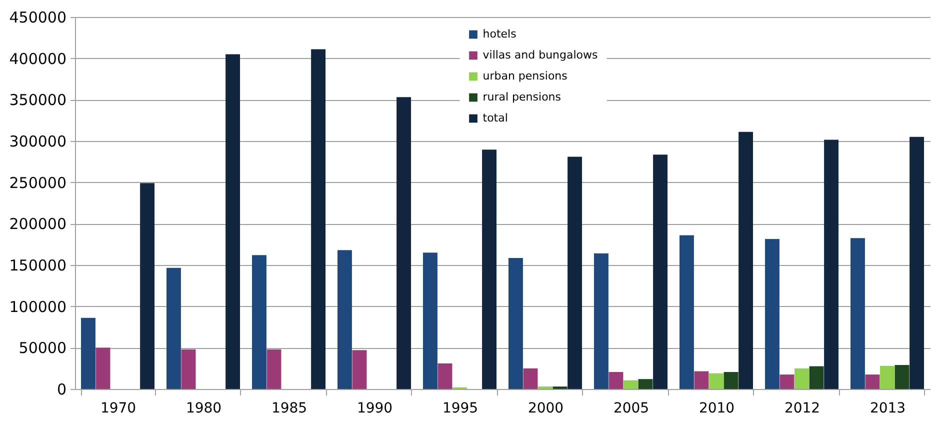 This screenshot has height=426, width=943. Describe the element at coordinates (540, 55) in the screenshot. I see `legend-label: villas and bungalows` at that location.